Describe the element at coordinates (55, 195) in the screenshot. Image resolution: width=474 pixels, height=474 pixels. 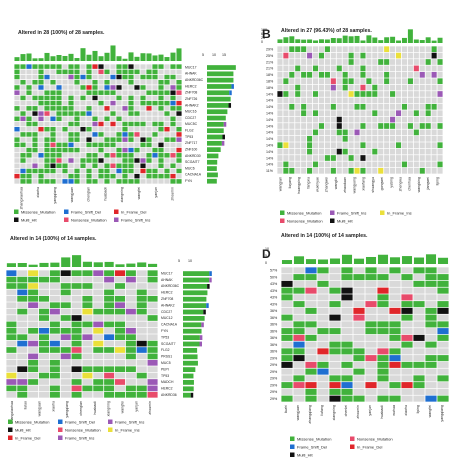
I see `sample-label: yangqiang` at that location.